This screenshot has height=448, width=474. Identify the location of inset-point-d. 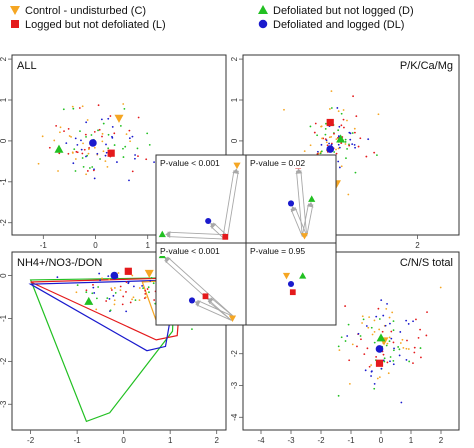
(162, 234).